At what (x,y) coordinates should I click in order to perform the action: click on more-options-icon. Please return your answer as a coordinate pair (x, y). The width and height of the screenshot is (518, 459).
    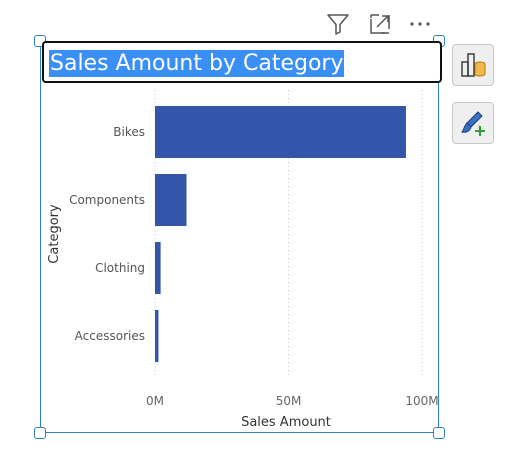
    Looking at the image, I should click on (420, 24).